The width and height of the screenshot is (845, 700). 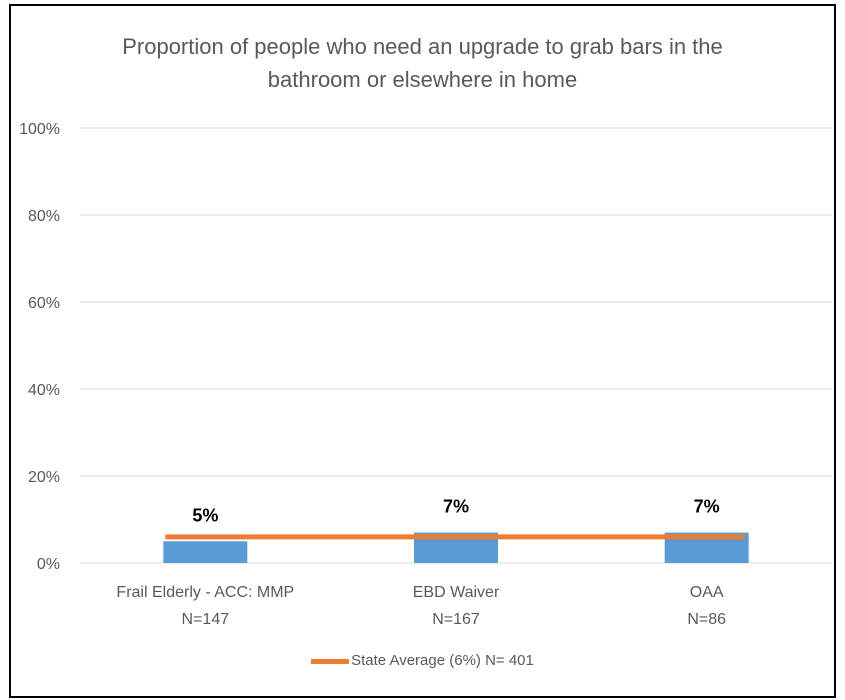 What do you see at coordinates (456, 592) in the screenshot?
I see `x-tick-label: EBD Waiver` at bounding box center [456, 592].